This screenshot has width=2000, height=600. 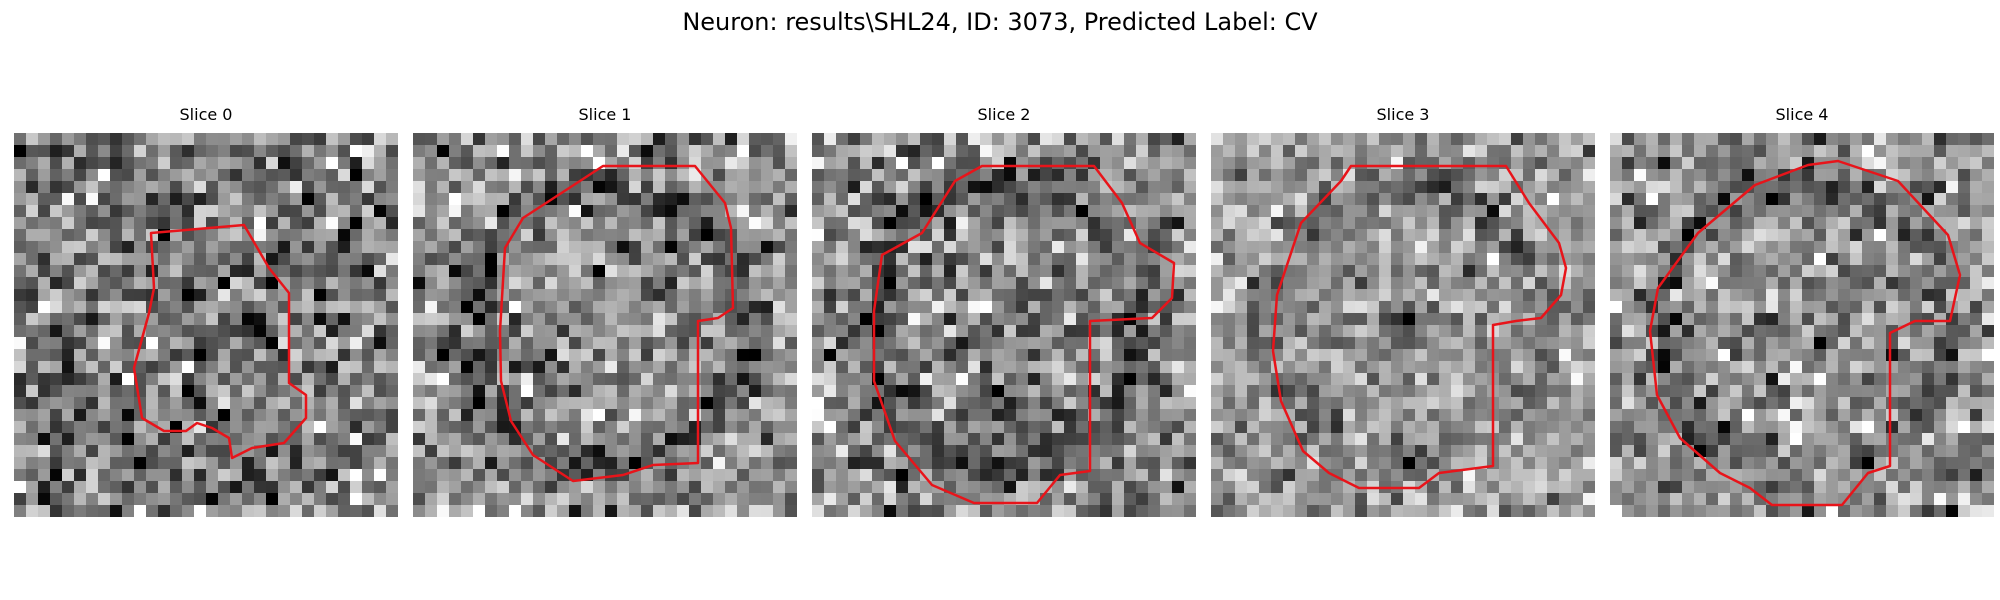 I want to click on slice-title-4: Slice 4, so click(x=1802, y=114).